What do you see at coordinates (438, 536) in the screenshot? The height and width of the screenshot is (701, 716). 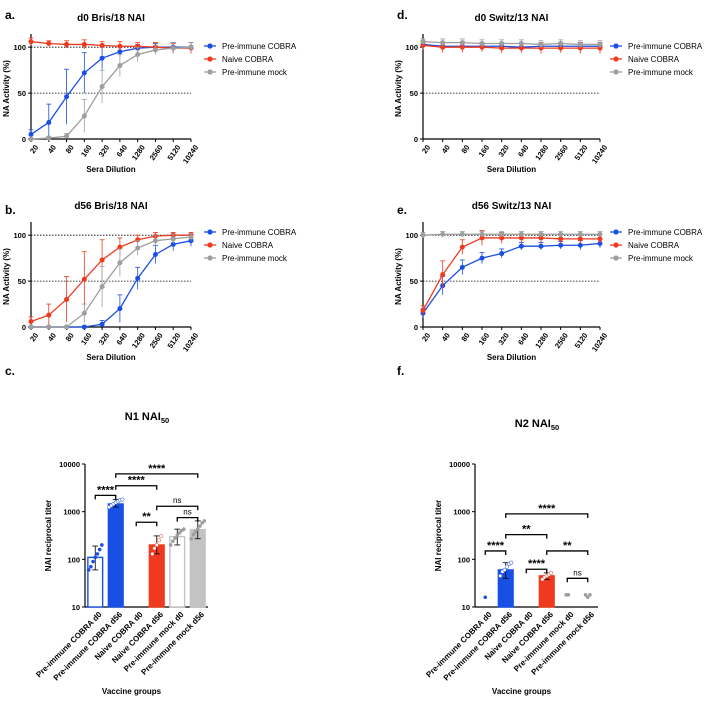 I see `y-axis-label: NAI reciprocal titer` at bounding box center [438, 536].